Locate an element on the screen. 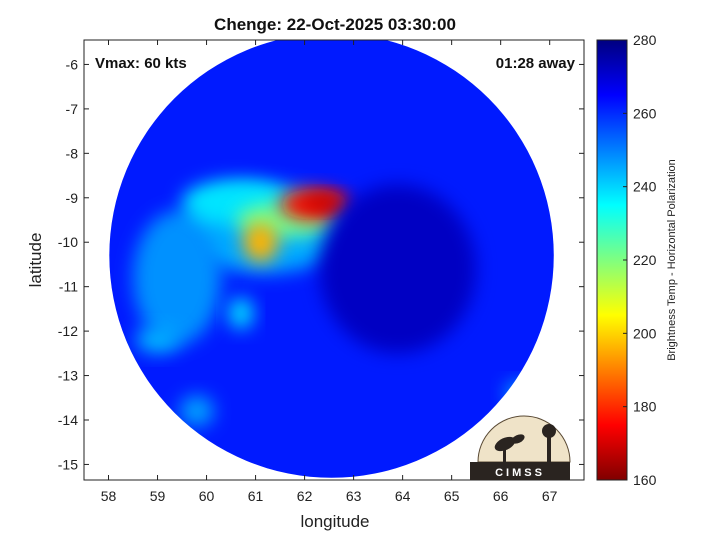  water-tower-icon is located at coordinates (549, 431).